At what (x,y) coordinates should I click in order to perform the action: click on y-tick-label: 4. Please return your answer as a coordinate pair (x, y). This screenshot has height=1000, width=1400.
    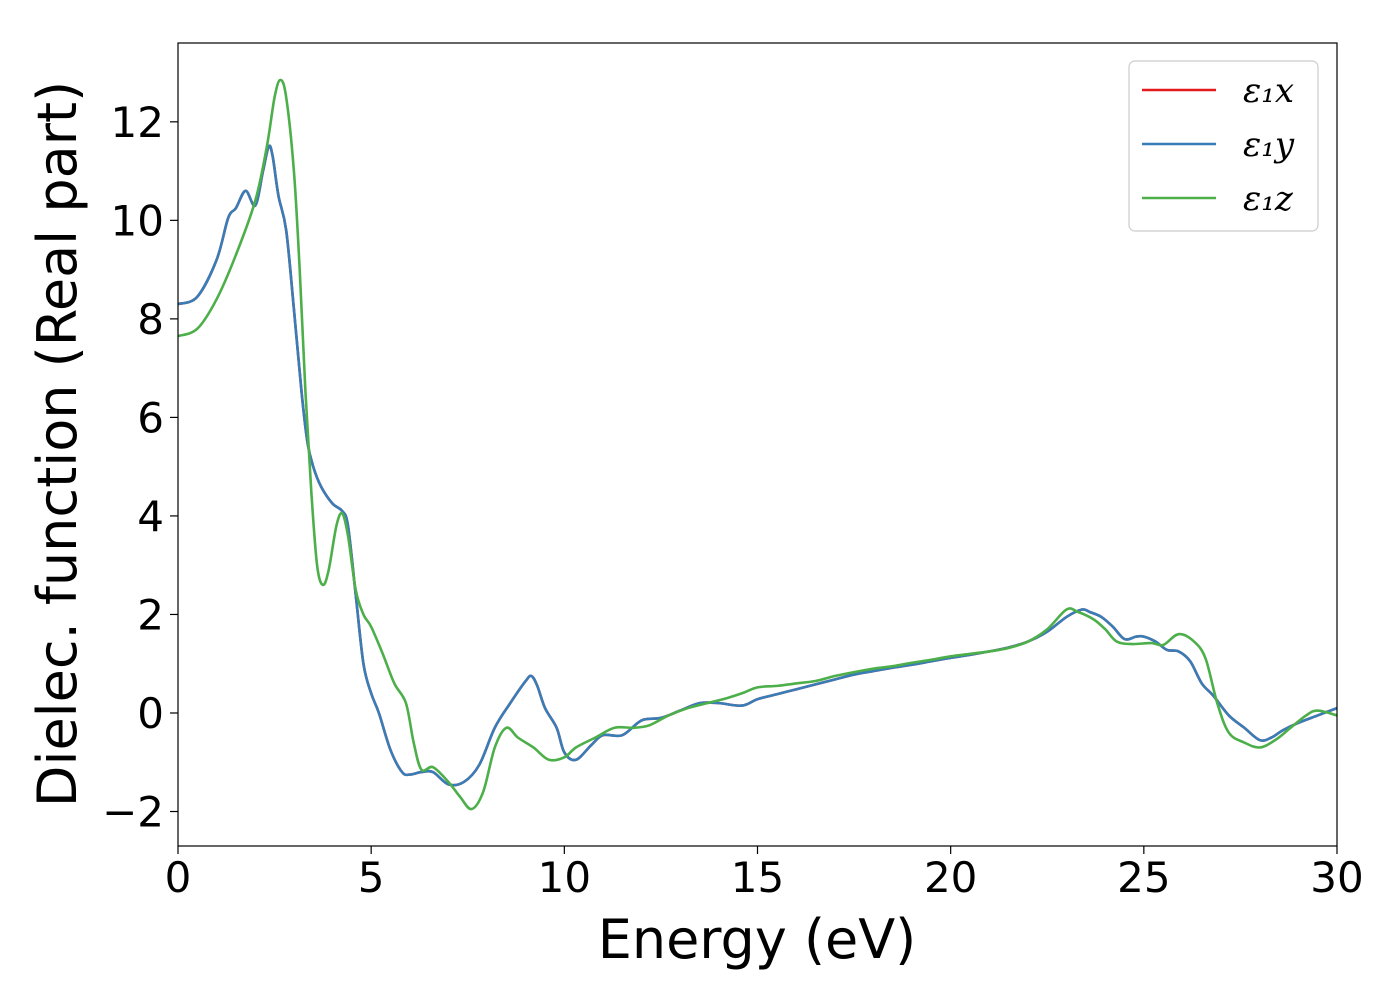
    Looking at the image, I should click on (150, 516).